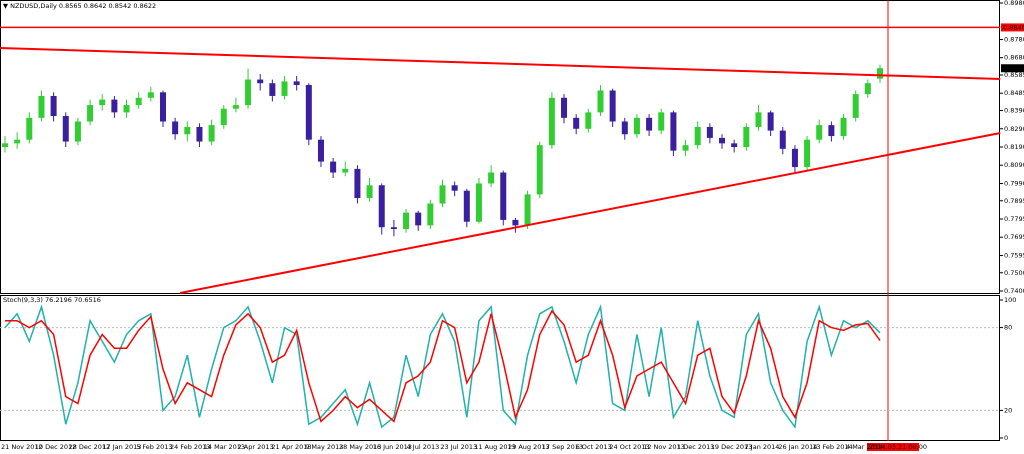  Describe the element at coordinates (1014, 75) in the screenshot. I see `y-tick-label: 0.8585` at that location.